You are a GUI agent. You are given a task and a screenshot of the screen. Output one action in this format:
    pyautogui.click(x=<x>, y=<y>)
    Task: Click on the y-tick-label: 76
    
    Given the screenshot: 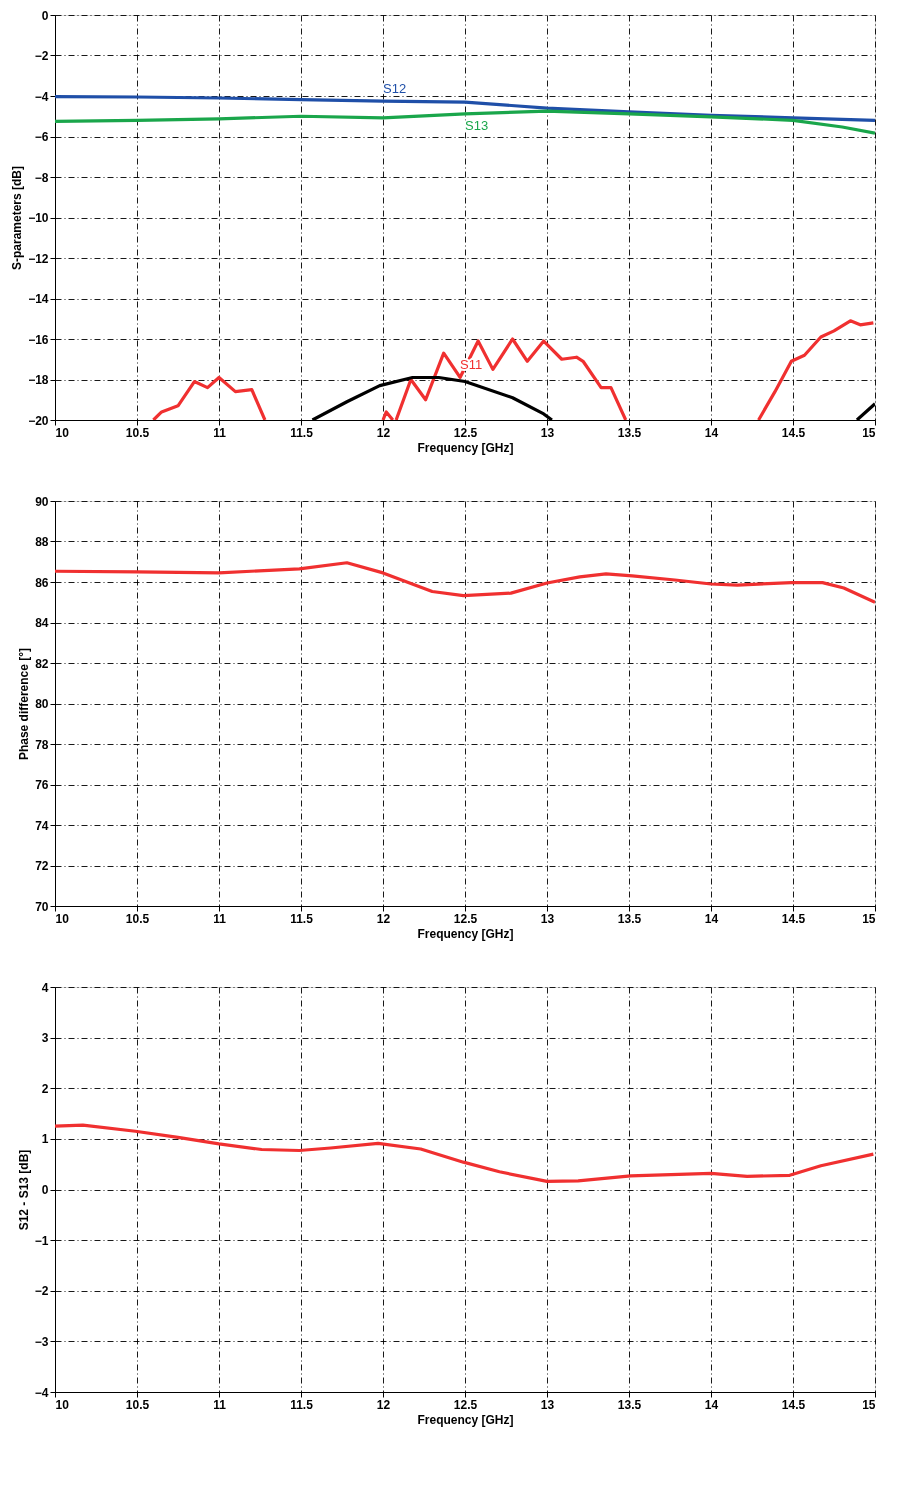 What is the action you would take?
    pyautogui.click(x=42, y=785)
    